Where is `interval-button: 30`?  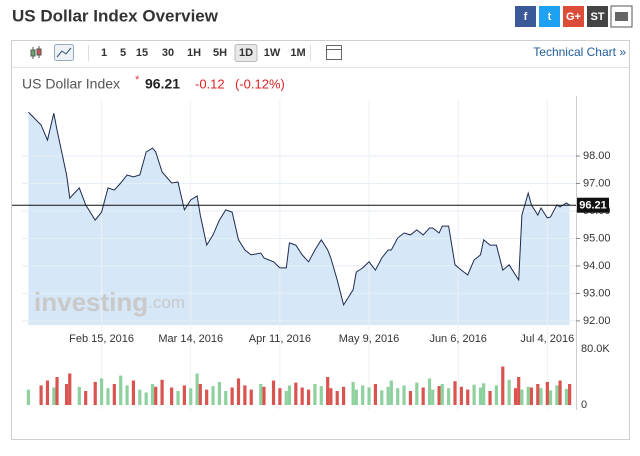
interval-button: 30 is located at coordinates (168, 53).